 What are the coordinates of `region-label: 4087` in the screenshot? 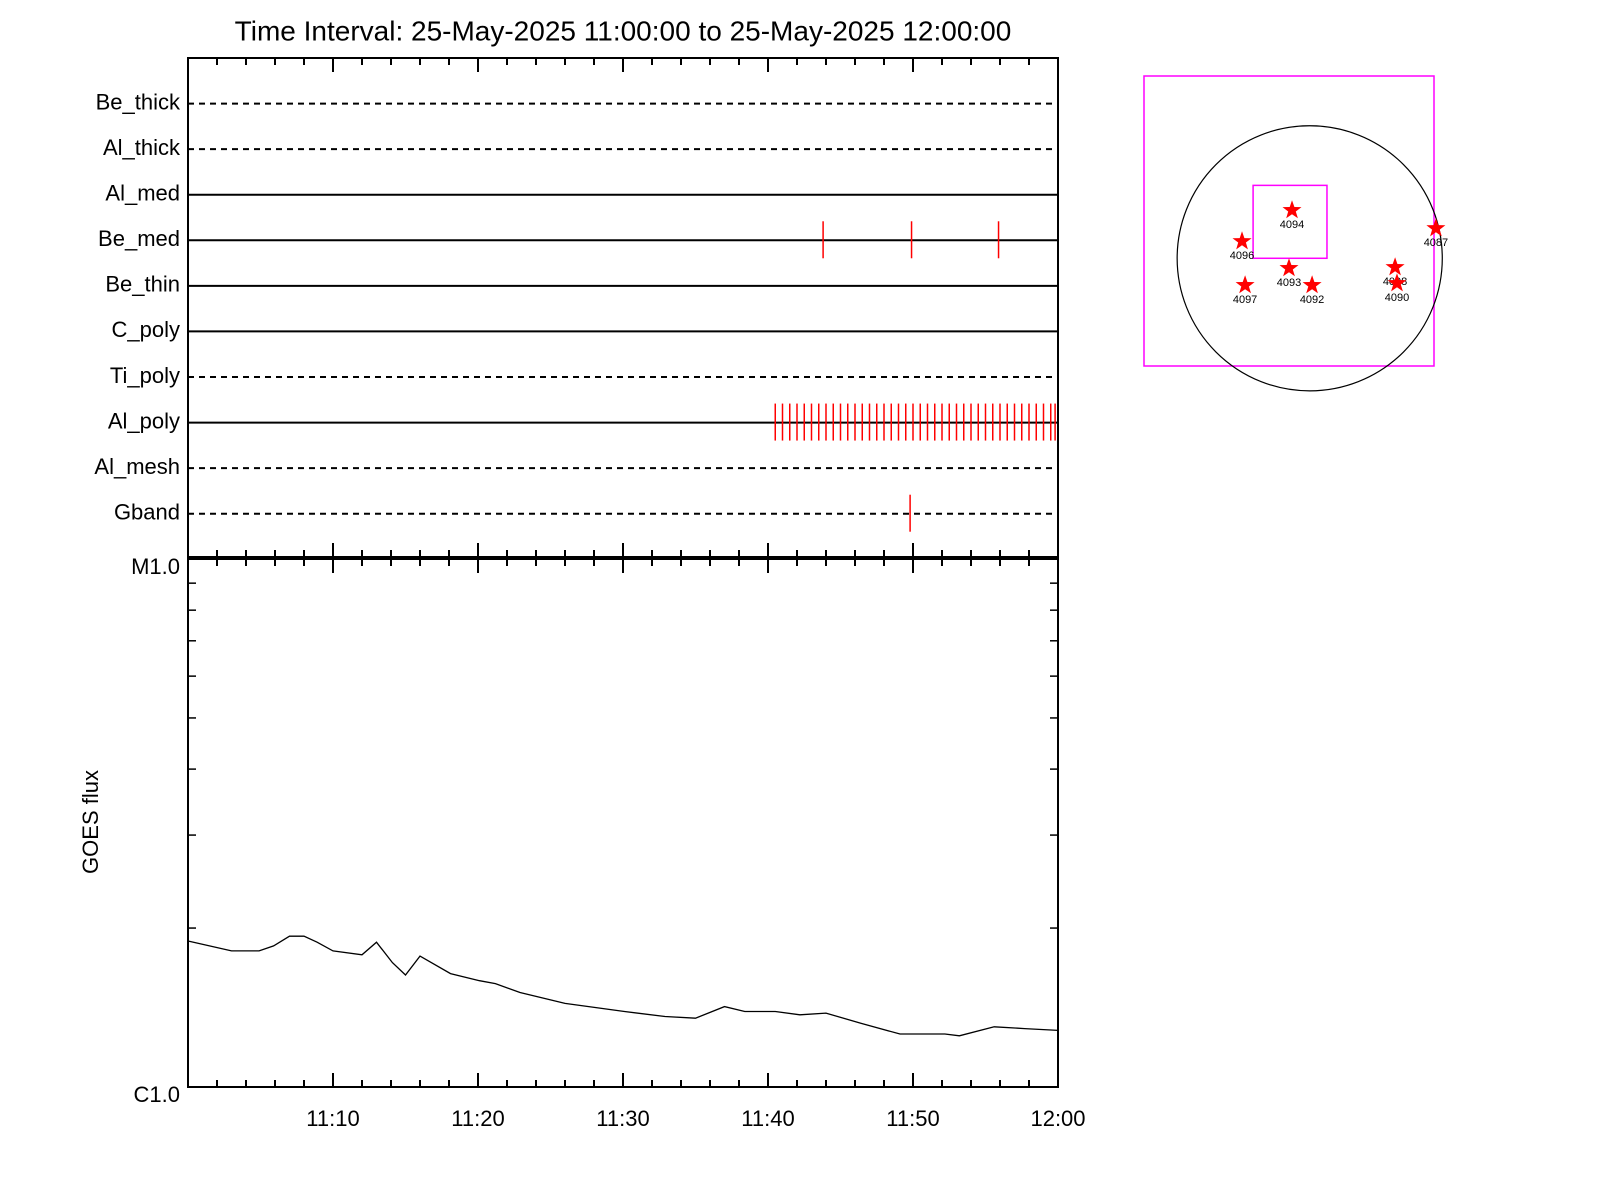 It's located at (1436, 243).